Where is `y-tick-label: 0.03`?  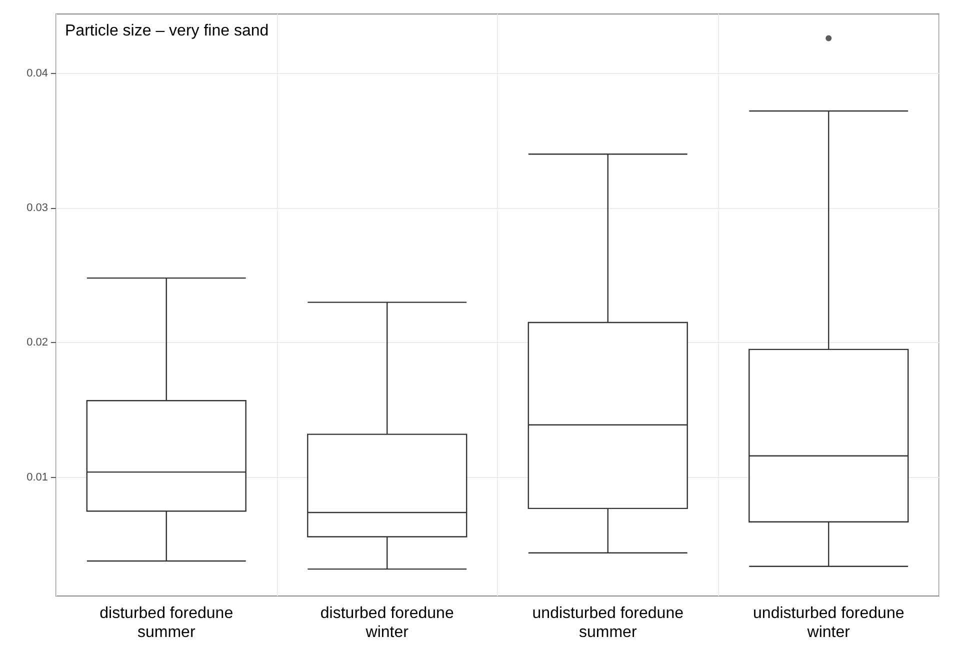
y-tick-label: 0.03 is located at coordinates (37, 208).